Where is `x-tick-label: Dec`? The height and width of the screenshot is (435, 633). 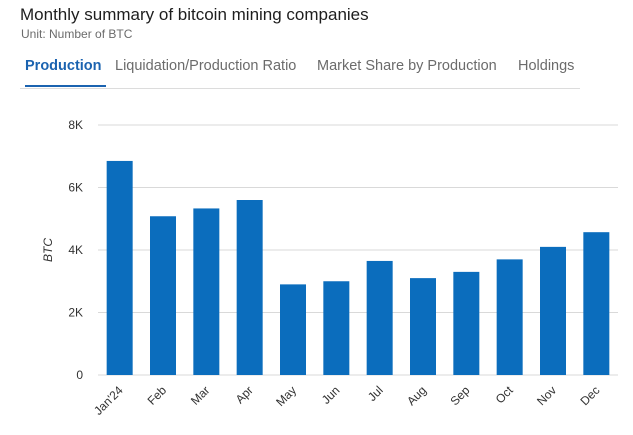
x-tick-label: Dec is located at coordinates (589, 395).